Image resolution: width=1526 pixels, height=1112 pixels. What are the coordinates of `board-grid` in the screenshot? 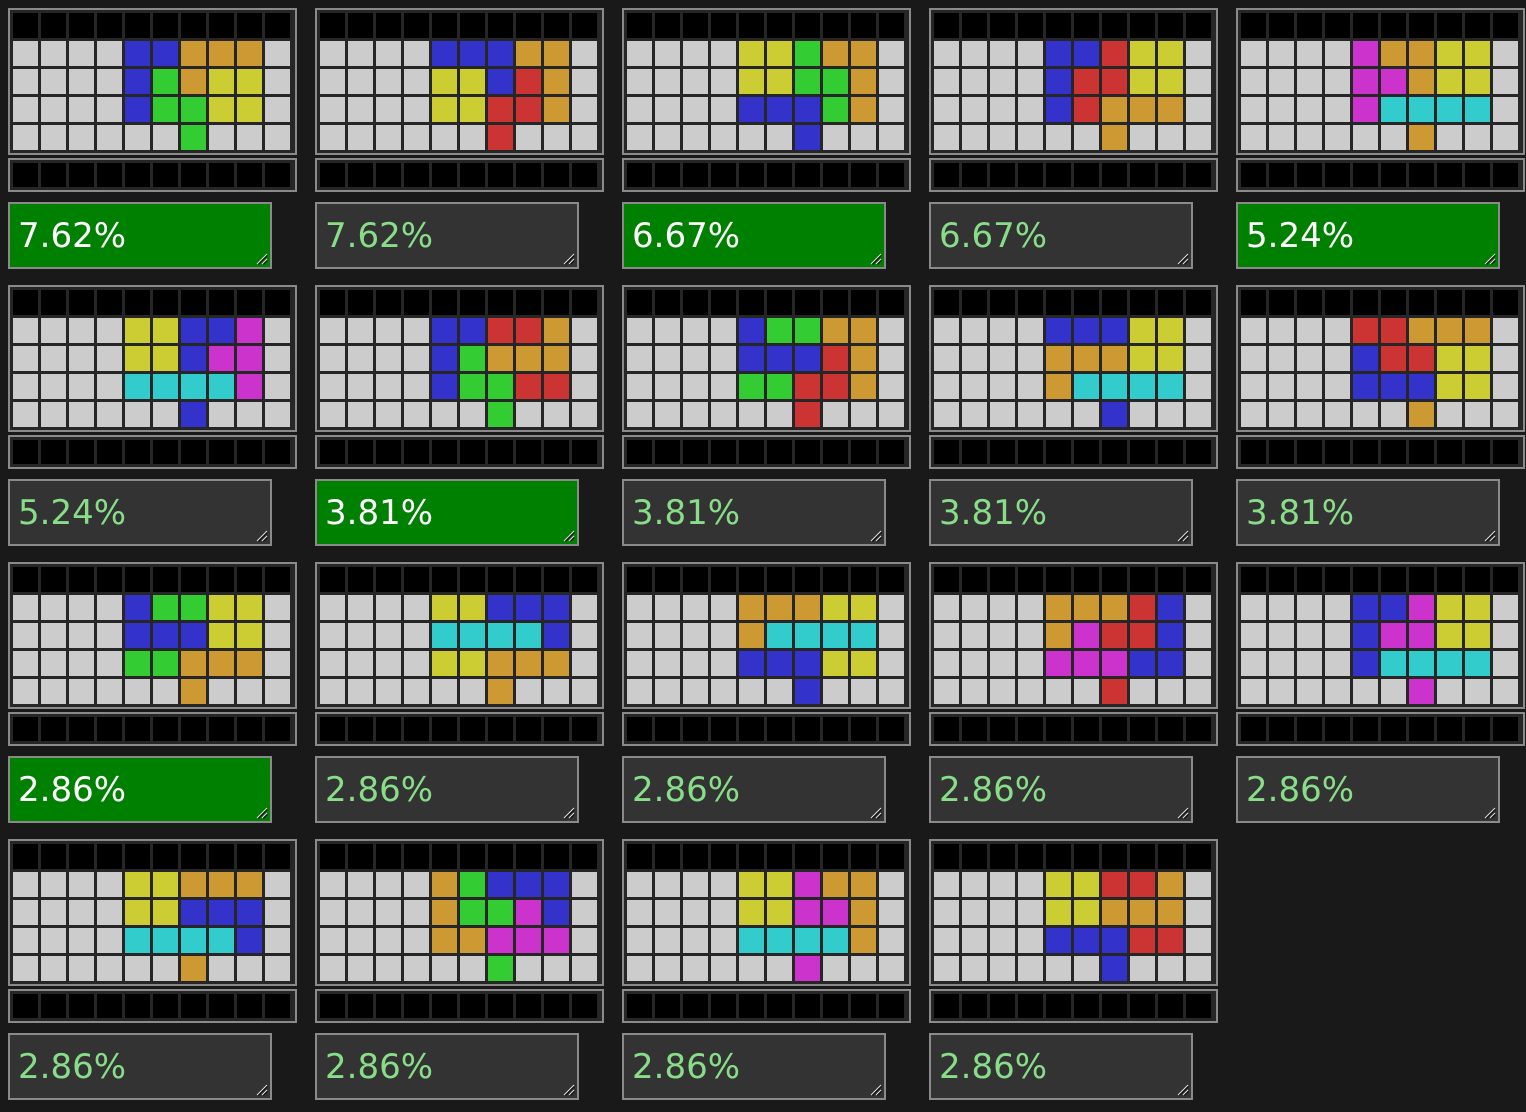 It's located at (152, 81).